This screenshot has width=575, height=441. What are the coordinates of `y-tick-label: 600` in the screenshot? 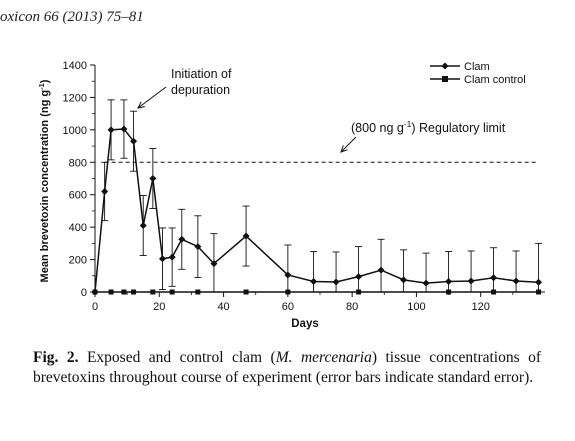 It's located at (78, 196).